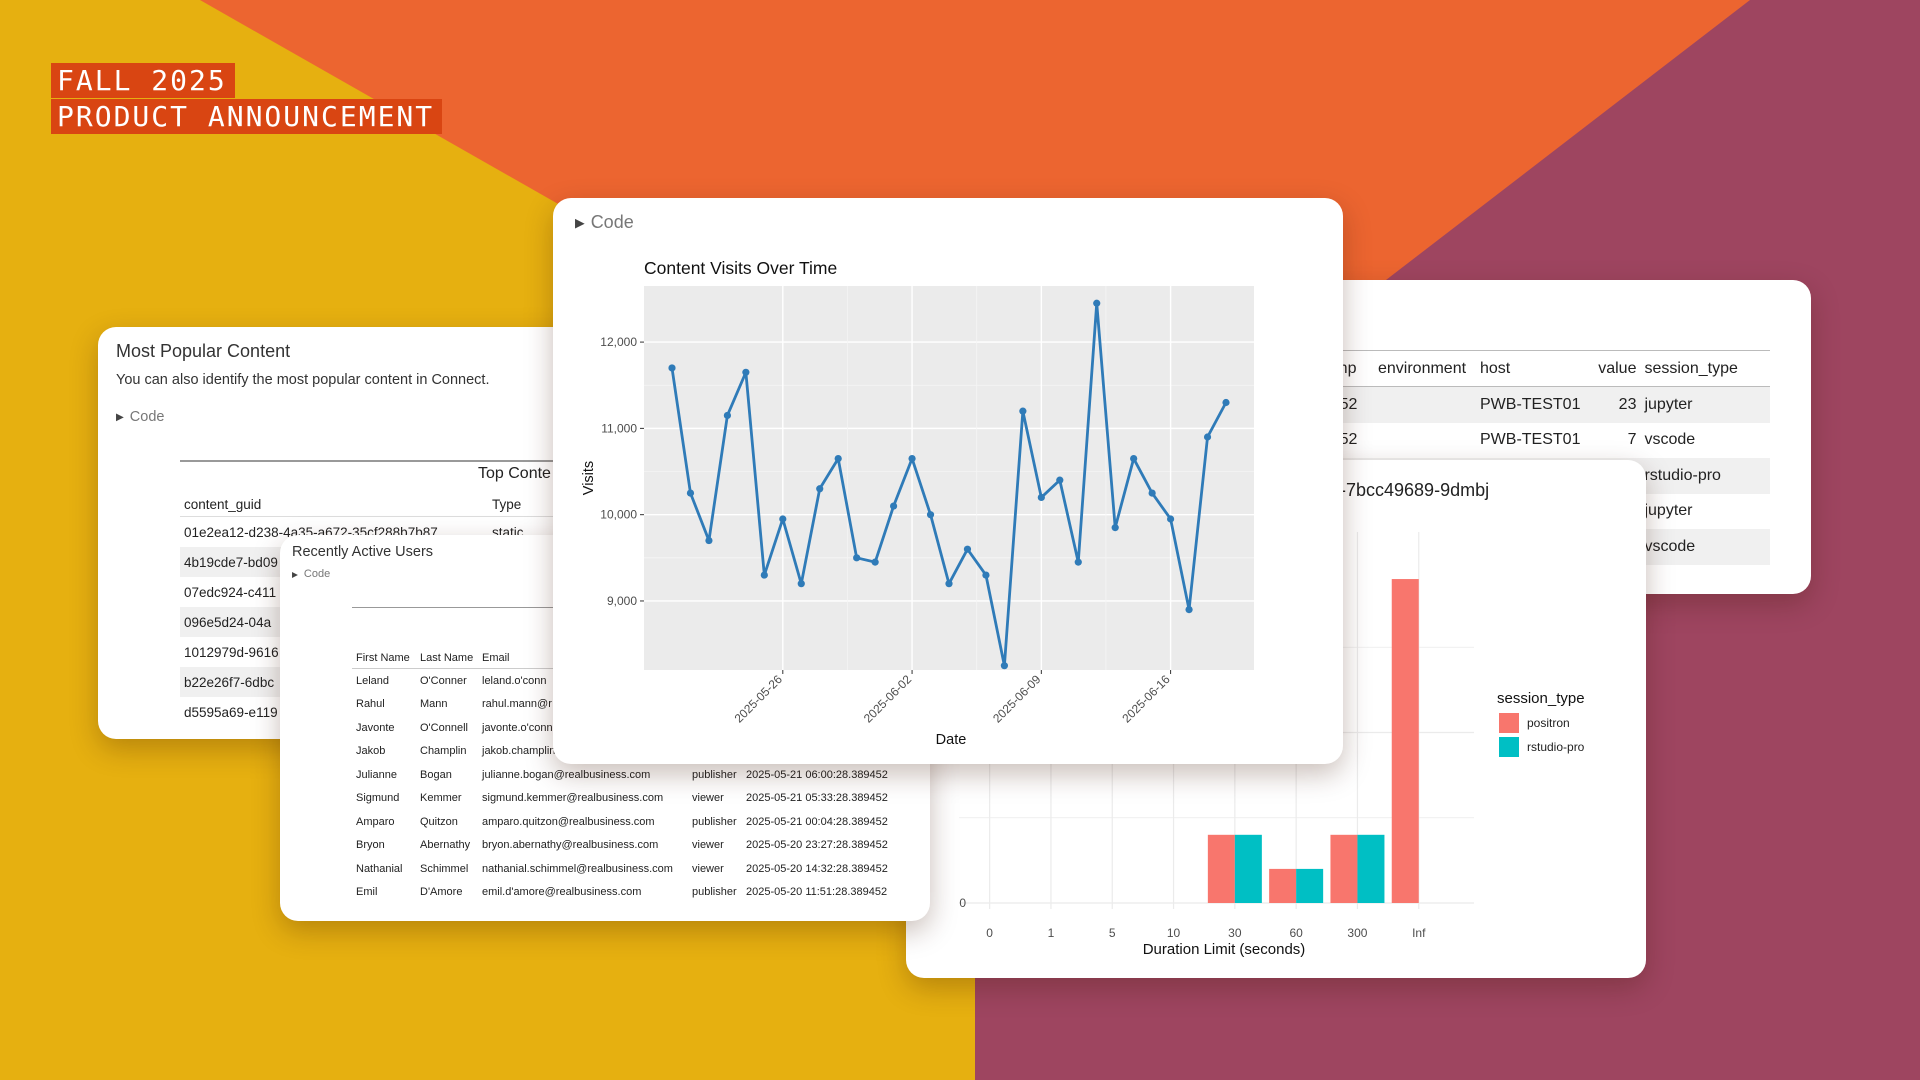  What do you see at coordinates (618, 515) in the screenshot?
I see `y-tick-label: 10,000` at bounding box center [618, 515].